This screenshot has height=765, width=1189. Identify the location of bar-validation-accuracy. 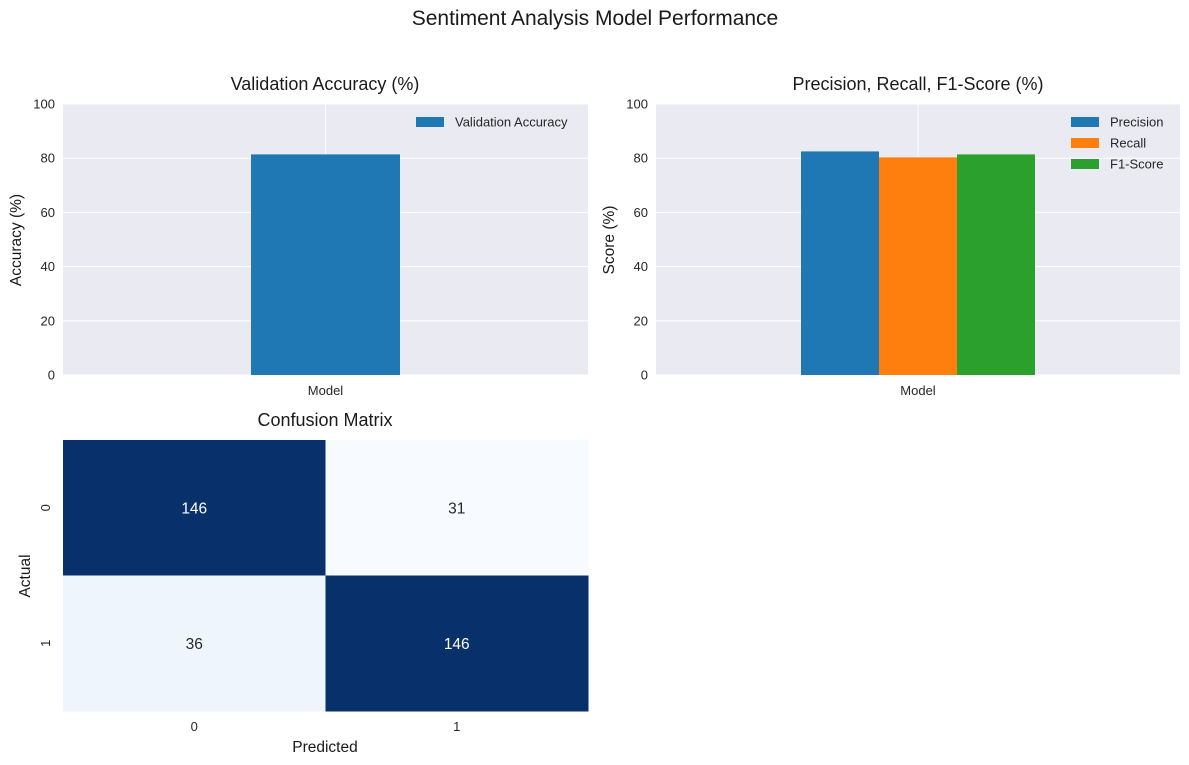
(325, 264).